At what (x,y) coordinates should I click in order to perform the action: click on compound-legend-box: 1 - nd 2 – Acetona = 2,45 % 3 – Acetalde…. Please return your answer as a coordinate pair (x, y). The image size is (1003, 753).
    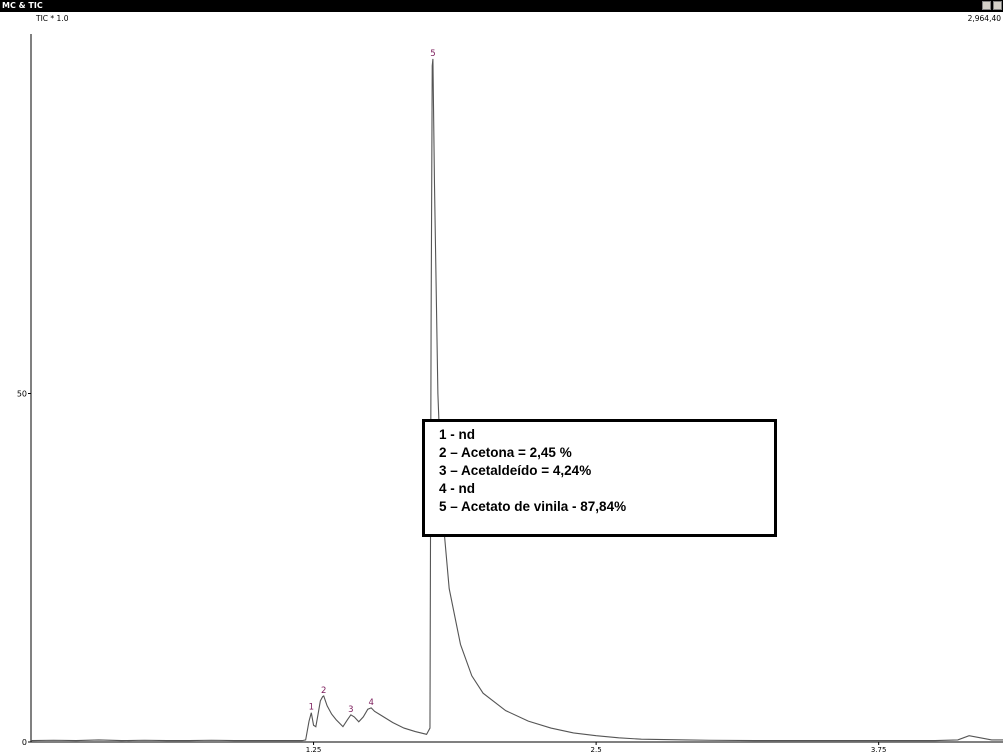
    Looking at the image, I should click on (599, 478).